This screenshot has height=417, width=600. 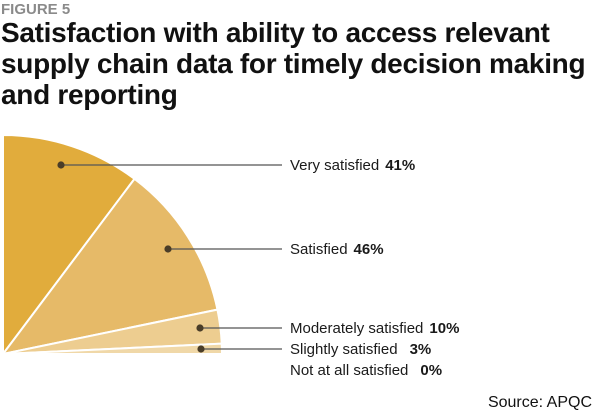 What do you see at coordinates (539, 402) in the screenshot?
I see `source-note: Source: APQC` at bounding box center [539, 402].